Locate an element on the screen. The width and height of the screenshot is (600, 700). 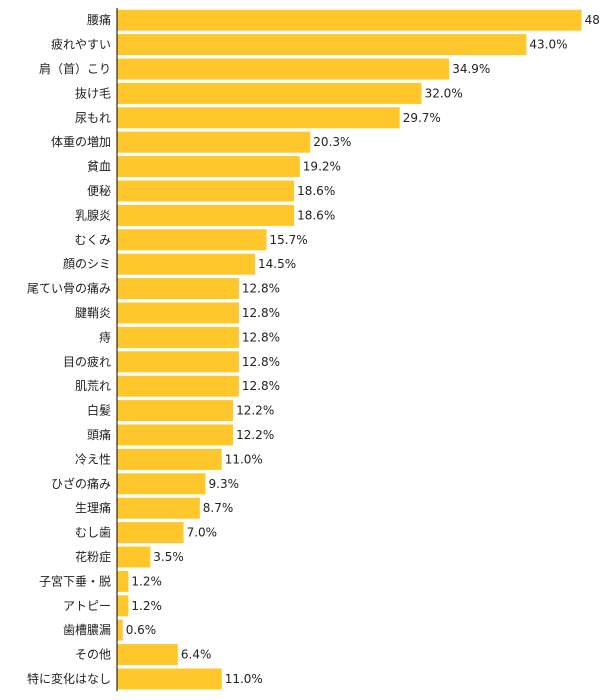
category-label: むし歯 is located at coordinates (93, 533).